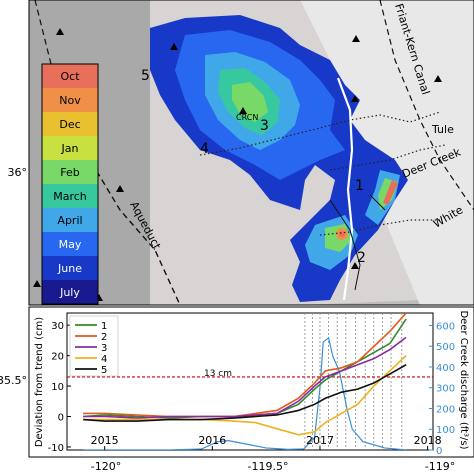 The width and height of the screenshot is (474, 475). I want to click on y2-axis-label: Deer Creek discharge (ft³/s), so click(463, 379).